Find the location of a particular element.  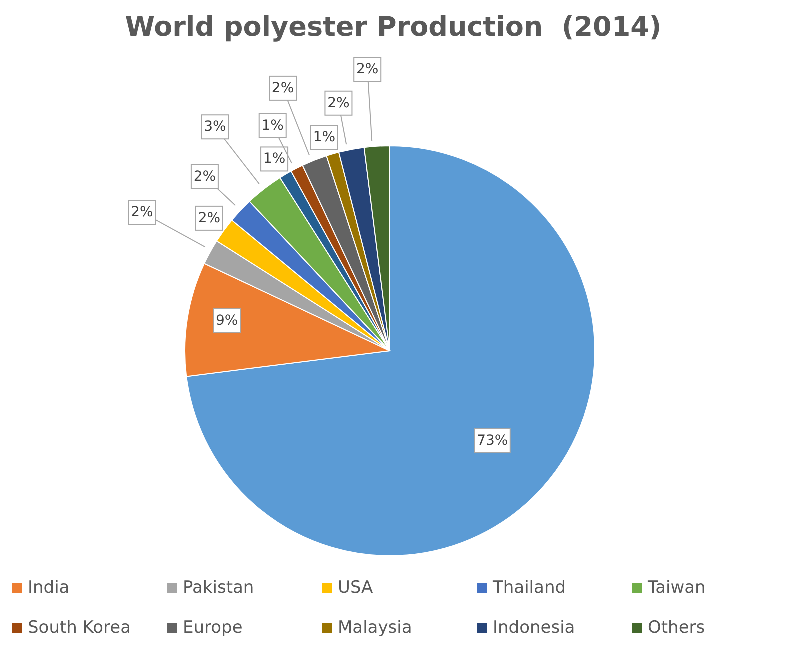

data-label: 9% is located at coordinates (227, 320).